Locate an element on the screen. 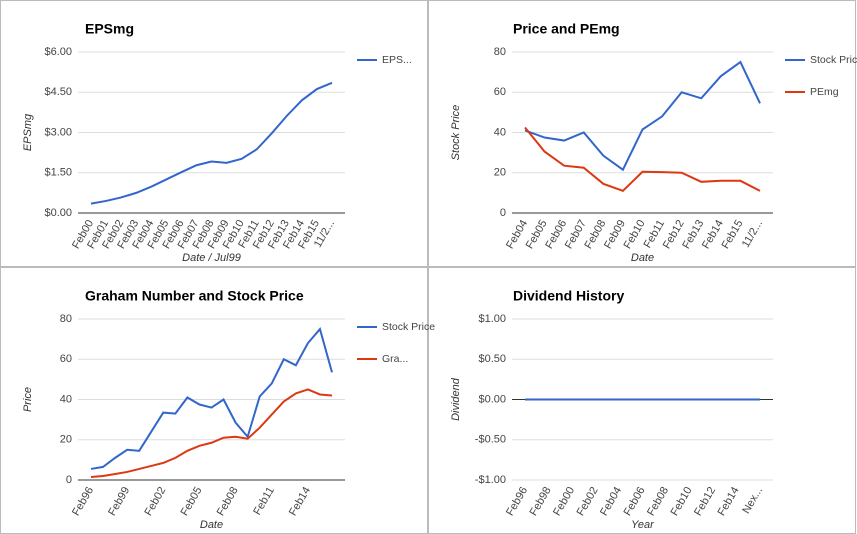 This screenshot has width=857, height=534. x-tick-label: Feb10 is located at coordinates (682, 501).